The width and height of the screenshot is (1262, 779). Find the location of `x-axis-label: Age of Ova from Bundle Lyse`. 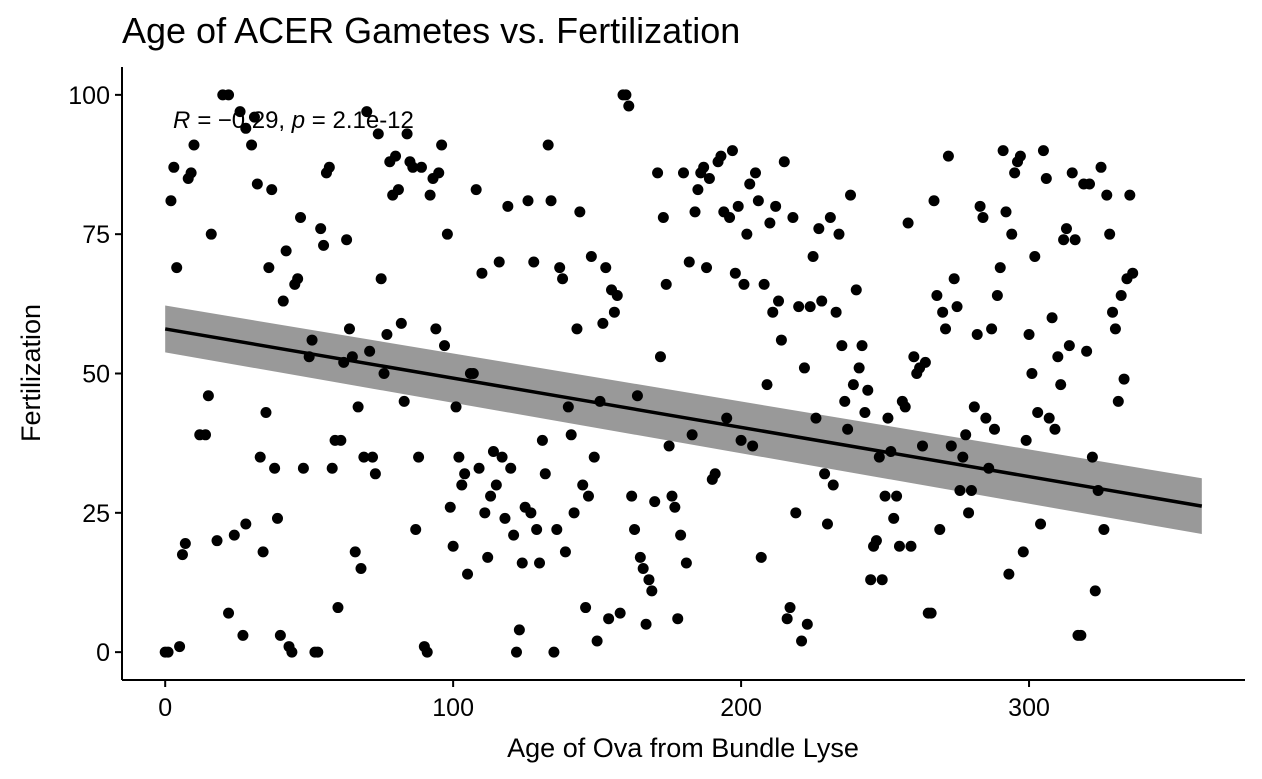

x-axis-label: Age of Ova from Bundle Lyse is located at coordinates (683, 748).